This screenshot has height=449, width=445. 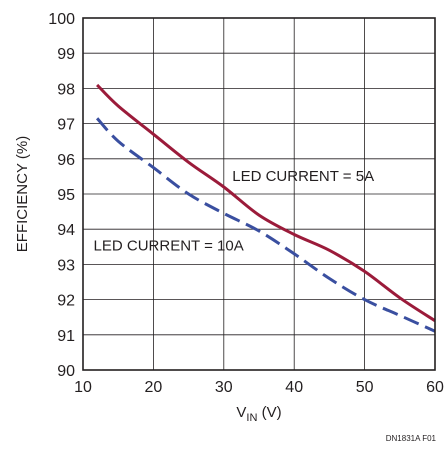 I want to click on y-tick-label: 91, so click(x=66, y=336).